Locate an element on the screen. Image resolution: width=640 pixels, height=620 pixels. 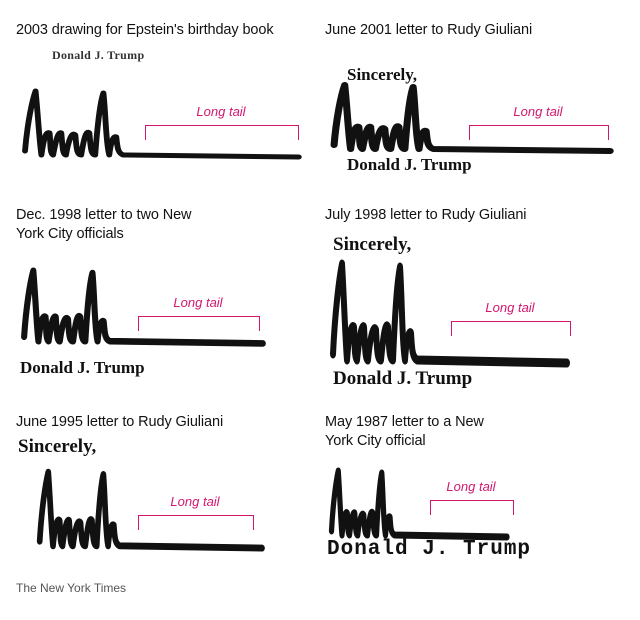
panel-caption: July 1998 letter to Rudy Giuliani is located at coordinates (426, 215).